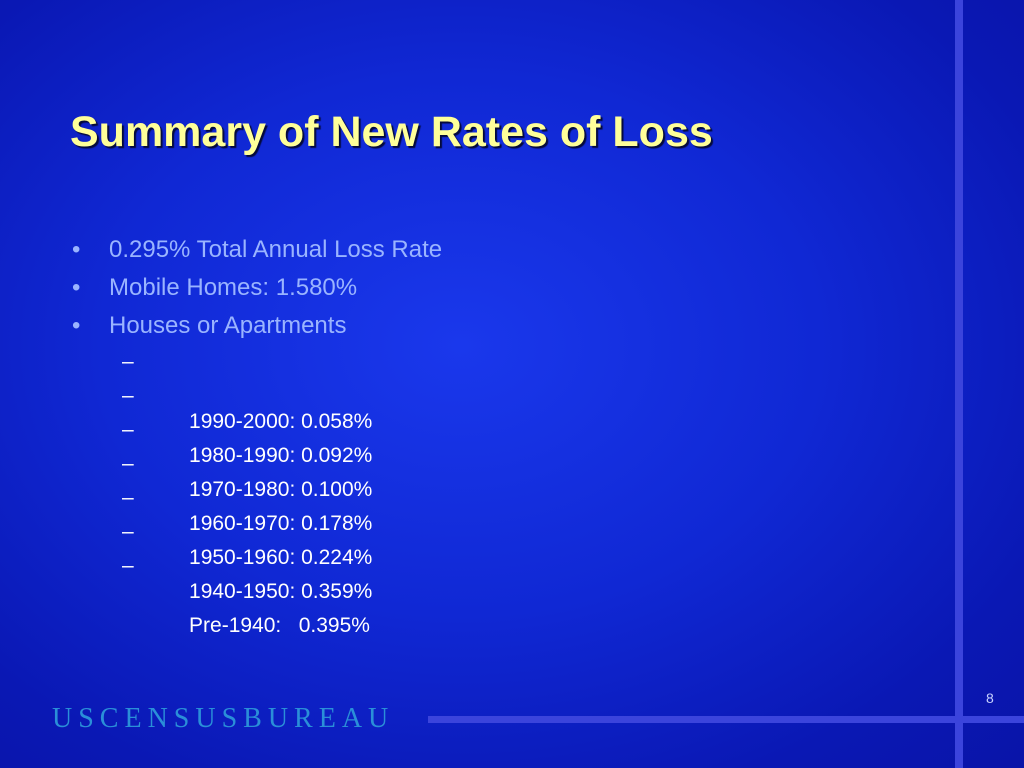 Image resolution: width=1024 pixels, height=768 pixels. Describe the element at coordinates (391, 132) in the screenshot. I see `slide-title: Summary of New Rates of Loss` at that location.